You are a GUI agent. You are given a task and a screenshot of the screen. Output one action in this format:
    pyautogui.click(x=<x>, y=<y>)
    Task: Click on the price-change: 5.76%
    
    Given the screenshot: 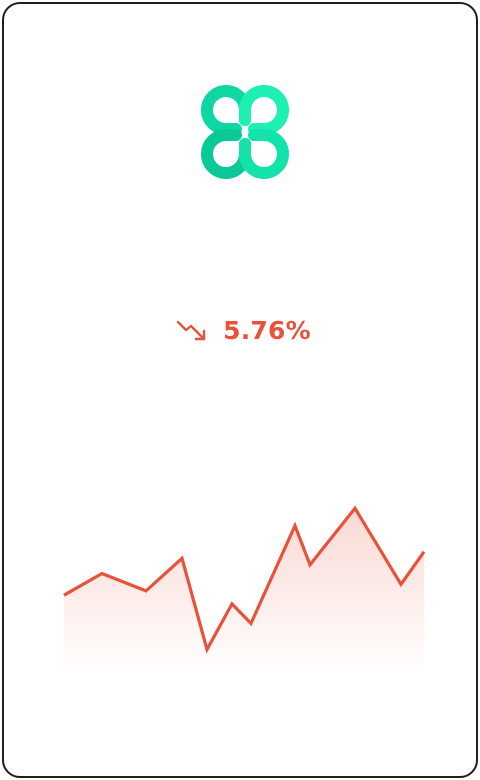 What is the action you would take?
    pyautogui.click(x=242, y=330)
    